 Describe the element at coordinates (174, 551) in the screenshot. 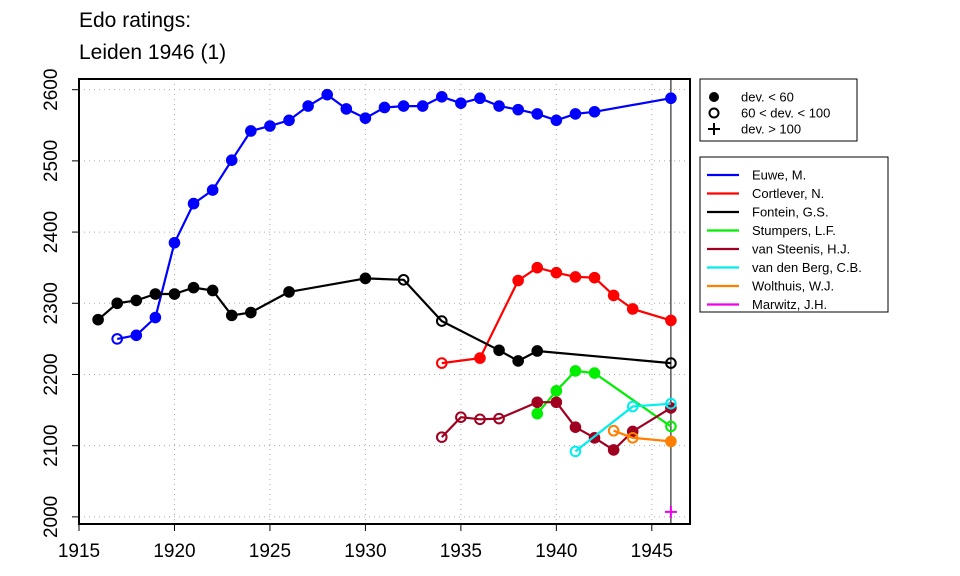

I see `x-tick-label-1920: 1920` at that location.